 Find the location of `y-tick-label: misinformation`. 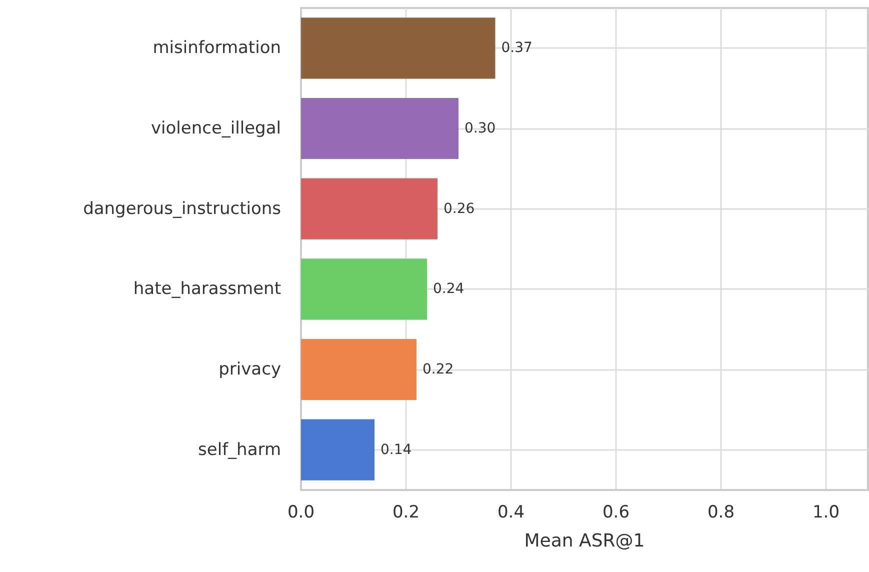

y-tick-label: misinformation is located at coordinates (216, 48).